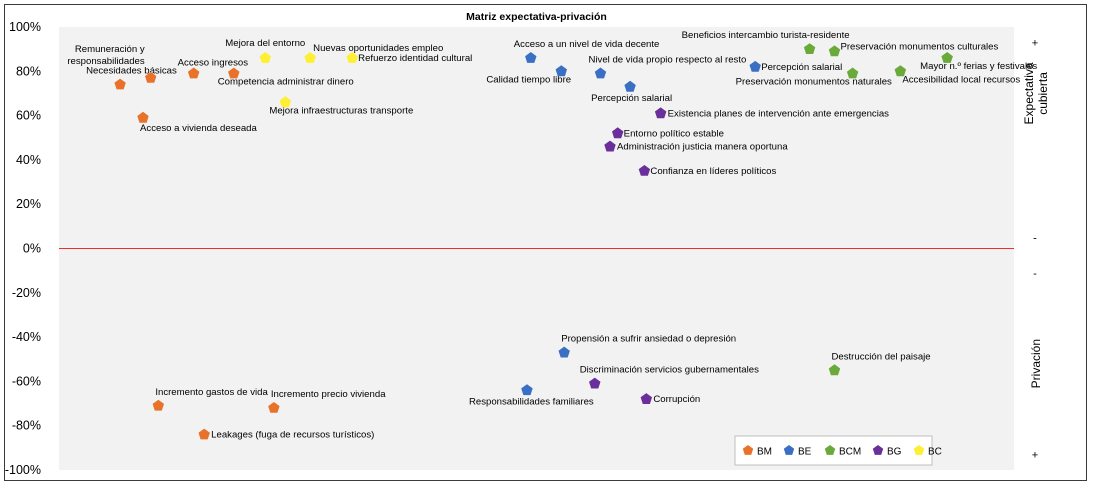 The height and width of the screenshot is (487, 1093). Describe the element at coordinates (286, 82) in the screenshot. I see `point-label: Competencia administrar dinero` at that location.